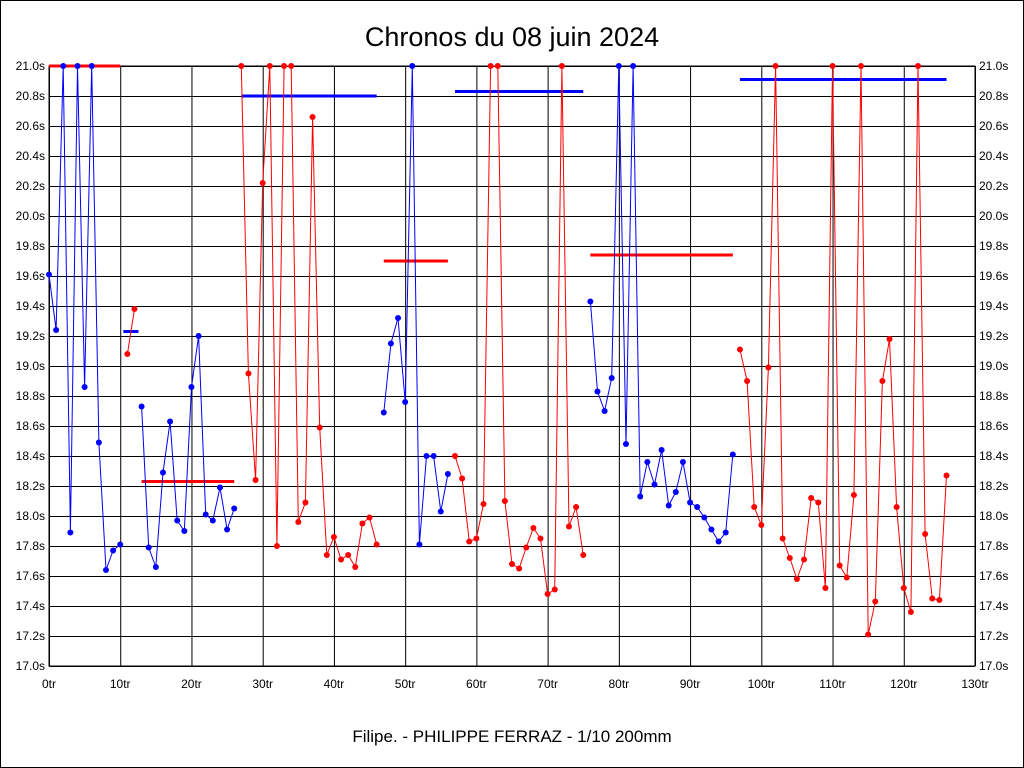 The image size is (1024, 768). Describe the element at coordinates (49, 684) in the screenshot. I see `x-tick-label: 0tr` at that location.